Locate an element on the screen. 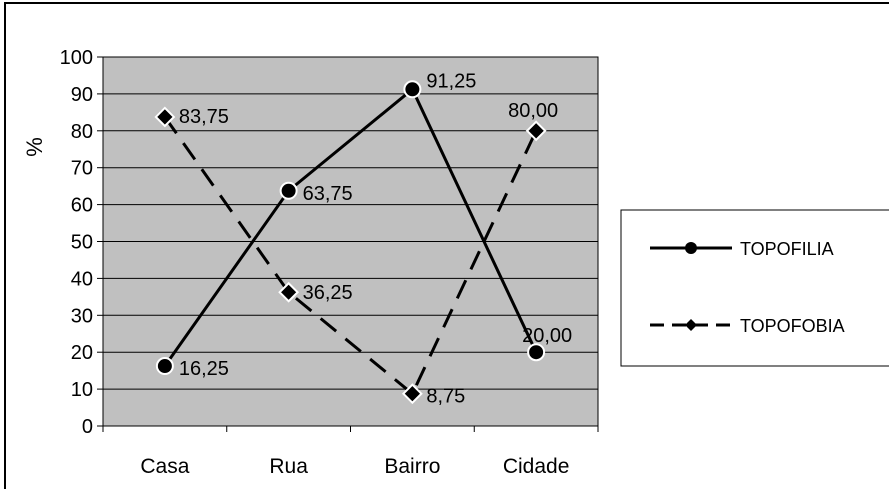  data-label: 83,75 is located at coordinates (204, 117).